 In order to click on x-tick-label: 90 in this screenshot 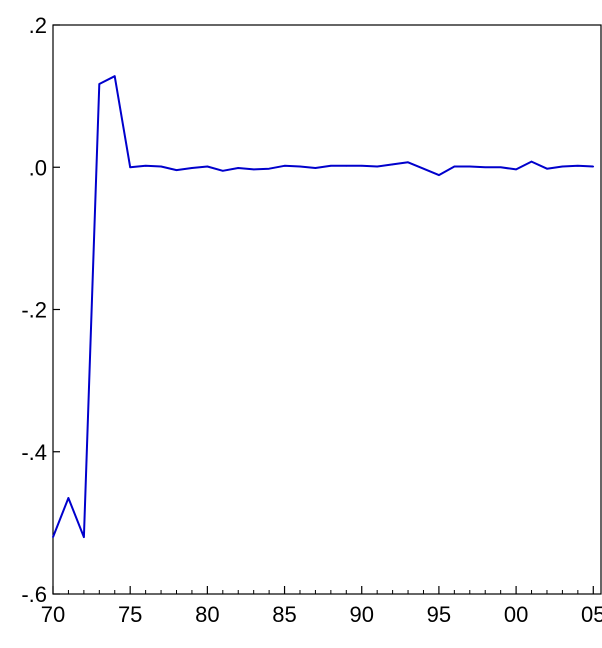, I will do `click(361, 614)`.